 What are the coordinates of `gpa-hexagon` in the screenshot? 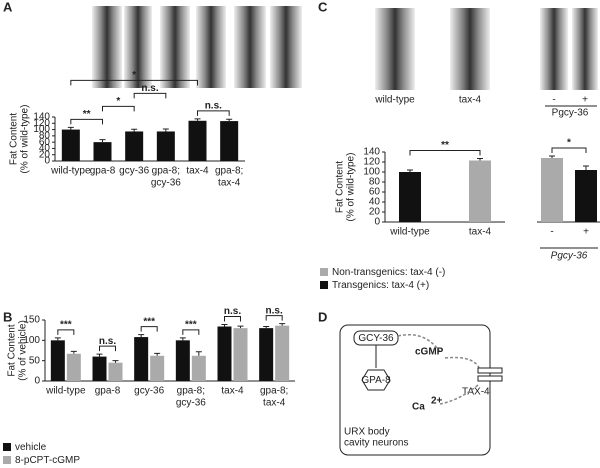 It's located at (376, 380).